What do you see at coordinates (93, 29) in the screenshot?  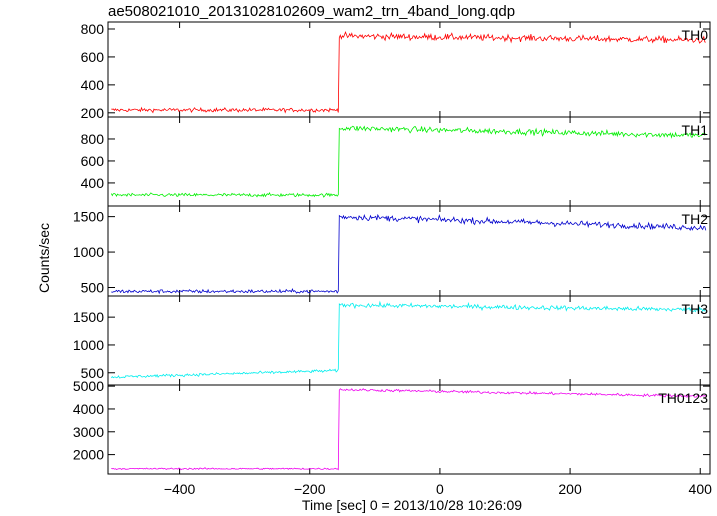 I see `y-tick-label-th0: 800` at bounding box center [93, 29].